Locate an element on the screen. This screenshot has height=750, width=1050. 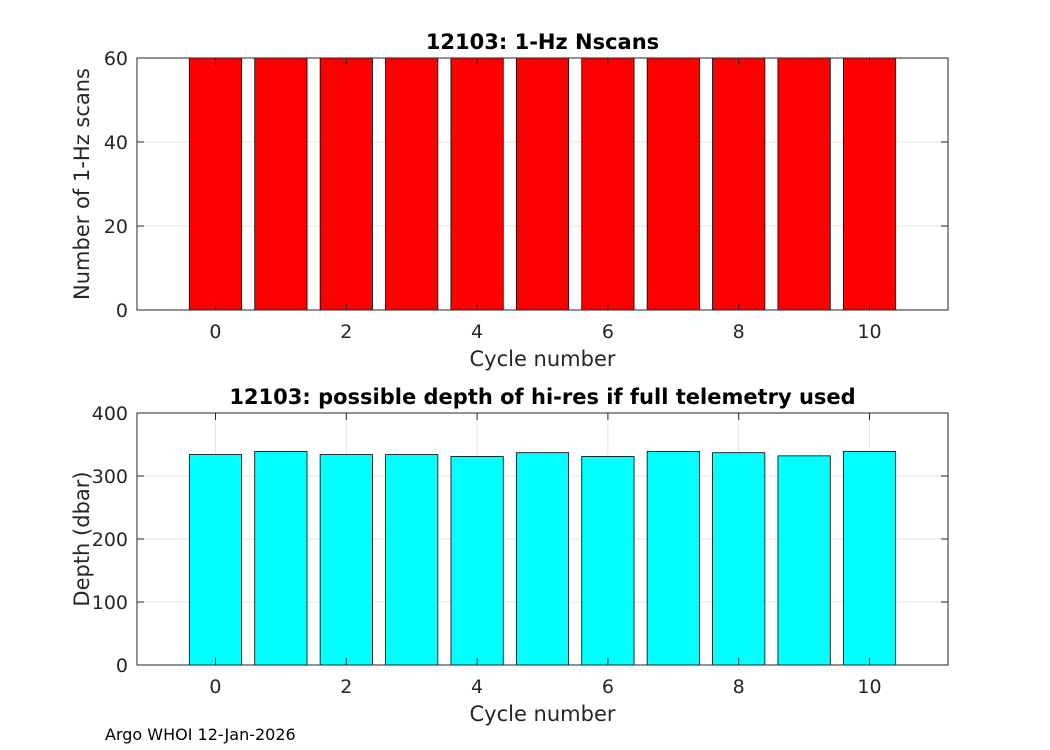
y-tick-label: 60 is located at coordinates (116, 59).